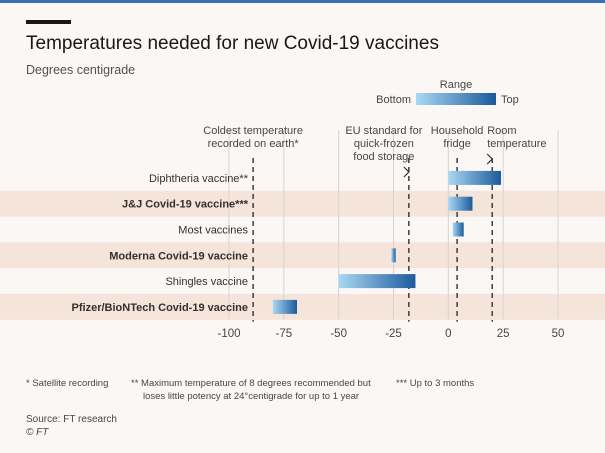 Image resolution: width=605 pixels, height=453 pixels. Describe the element at coordinates (448, 334) in the screenshot. I see `x-tick-label: 0` at that location.